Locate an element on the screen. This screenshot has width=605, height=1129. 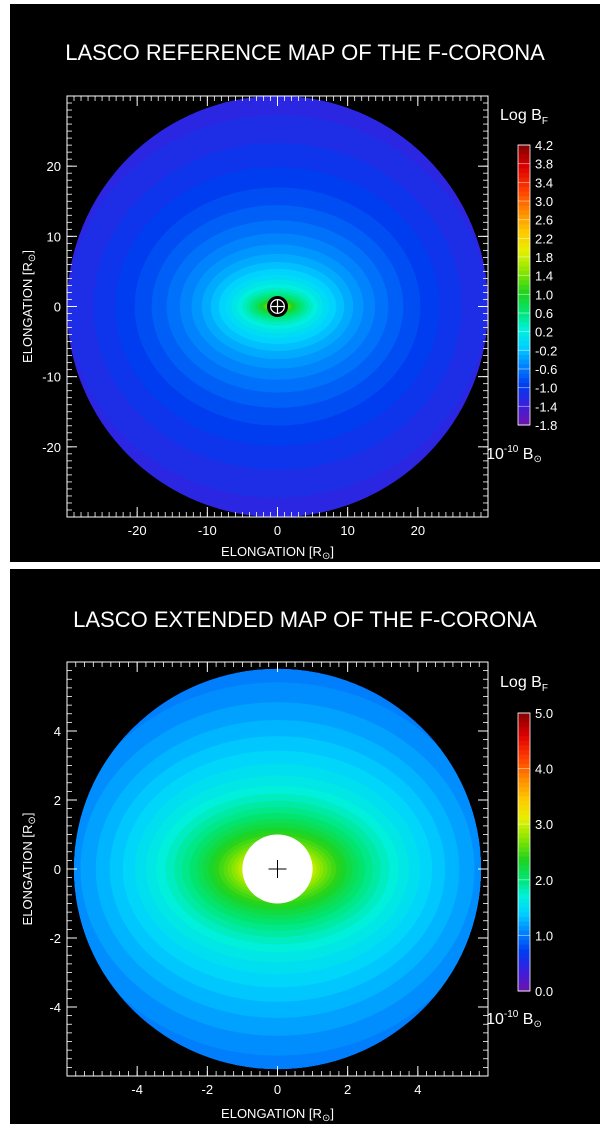
y-axis-label-close: ] is located at coordinates (27, 252).